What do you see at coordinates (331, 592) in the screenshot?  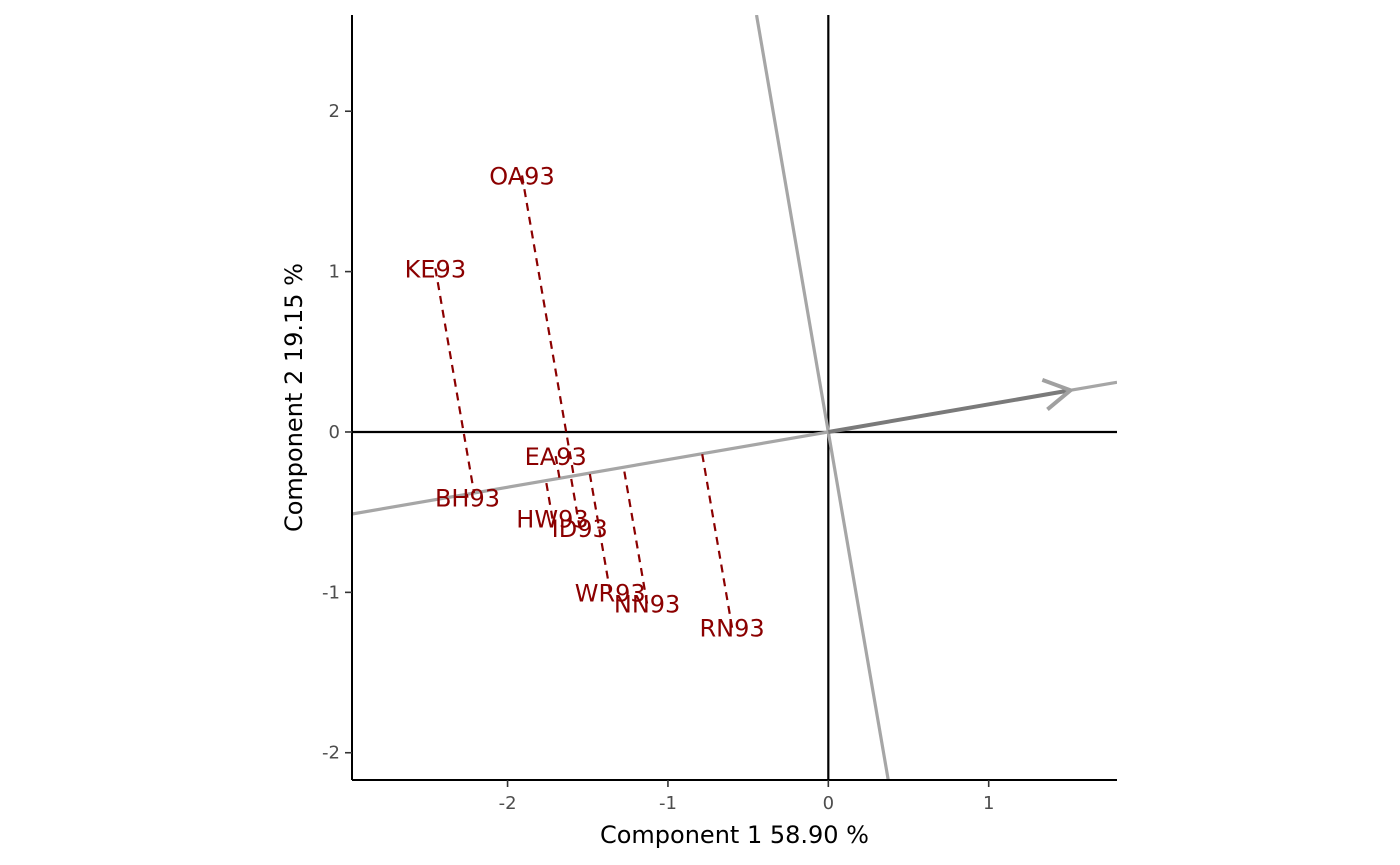 I see `y-tick-label: -1` at bounding box center [331, 592].